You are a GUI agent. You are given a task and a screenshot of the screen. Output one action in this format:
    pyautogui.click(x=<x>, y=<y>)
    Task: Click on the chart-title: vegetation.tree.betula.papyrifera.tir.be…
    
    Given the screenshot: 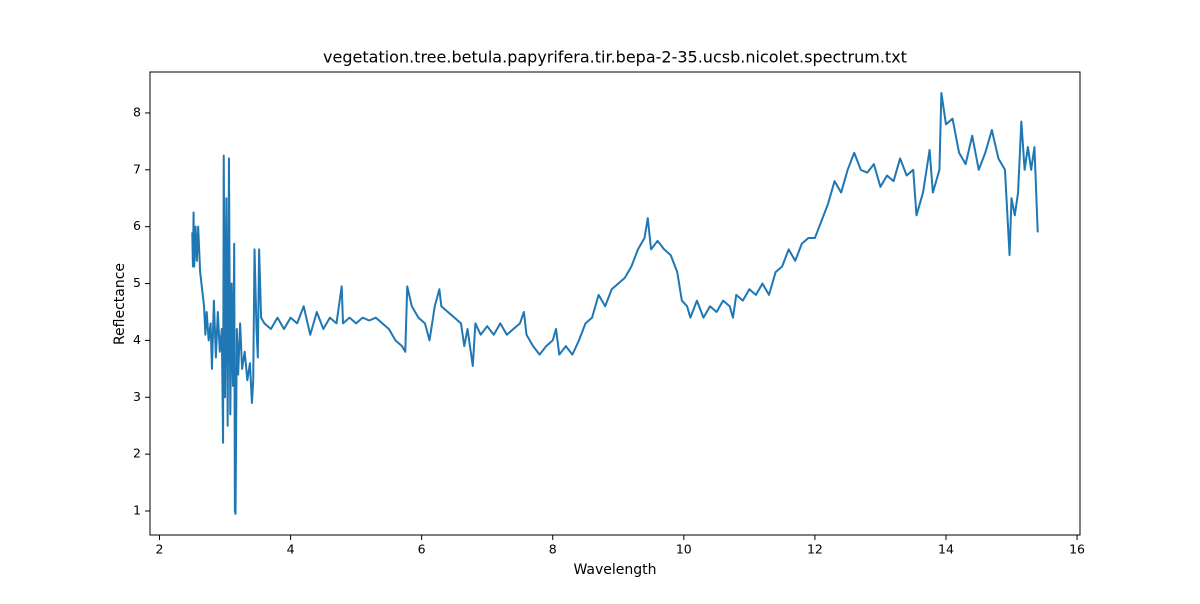 What is the action you would take?
    pyautogui.click(x=615, y=57)
    